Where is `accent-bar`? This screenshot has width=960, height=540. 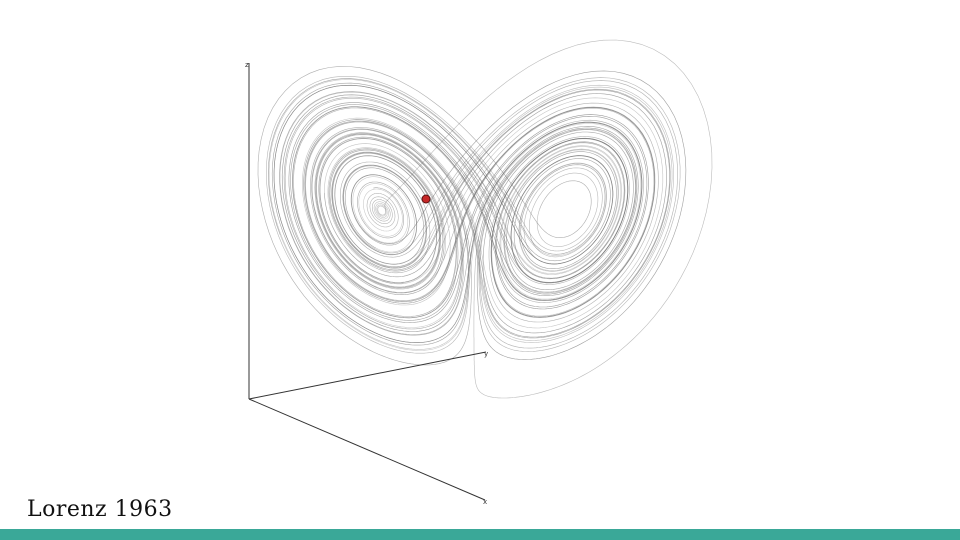
accent-bar is located at coordinates (480, 534).